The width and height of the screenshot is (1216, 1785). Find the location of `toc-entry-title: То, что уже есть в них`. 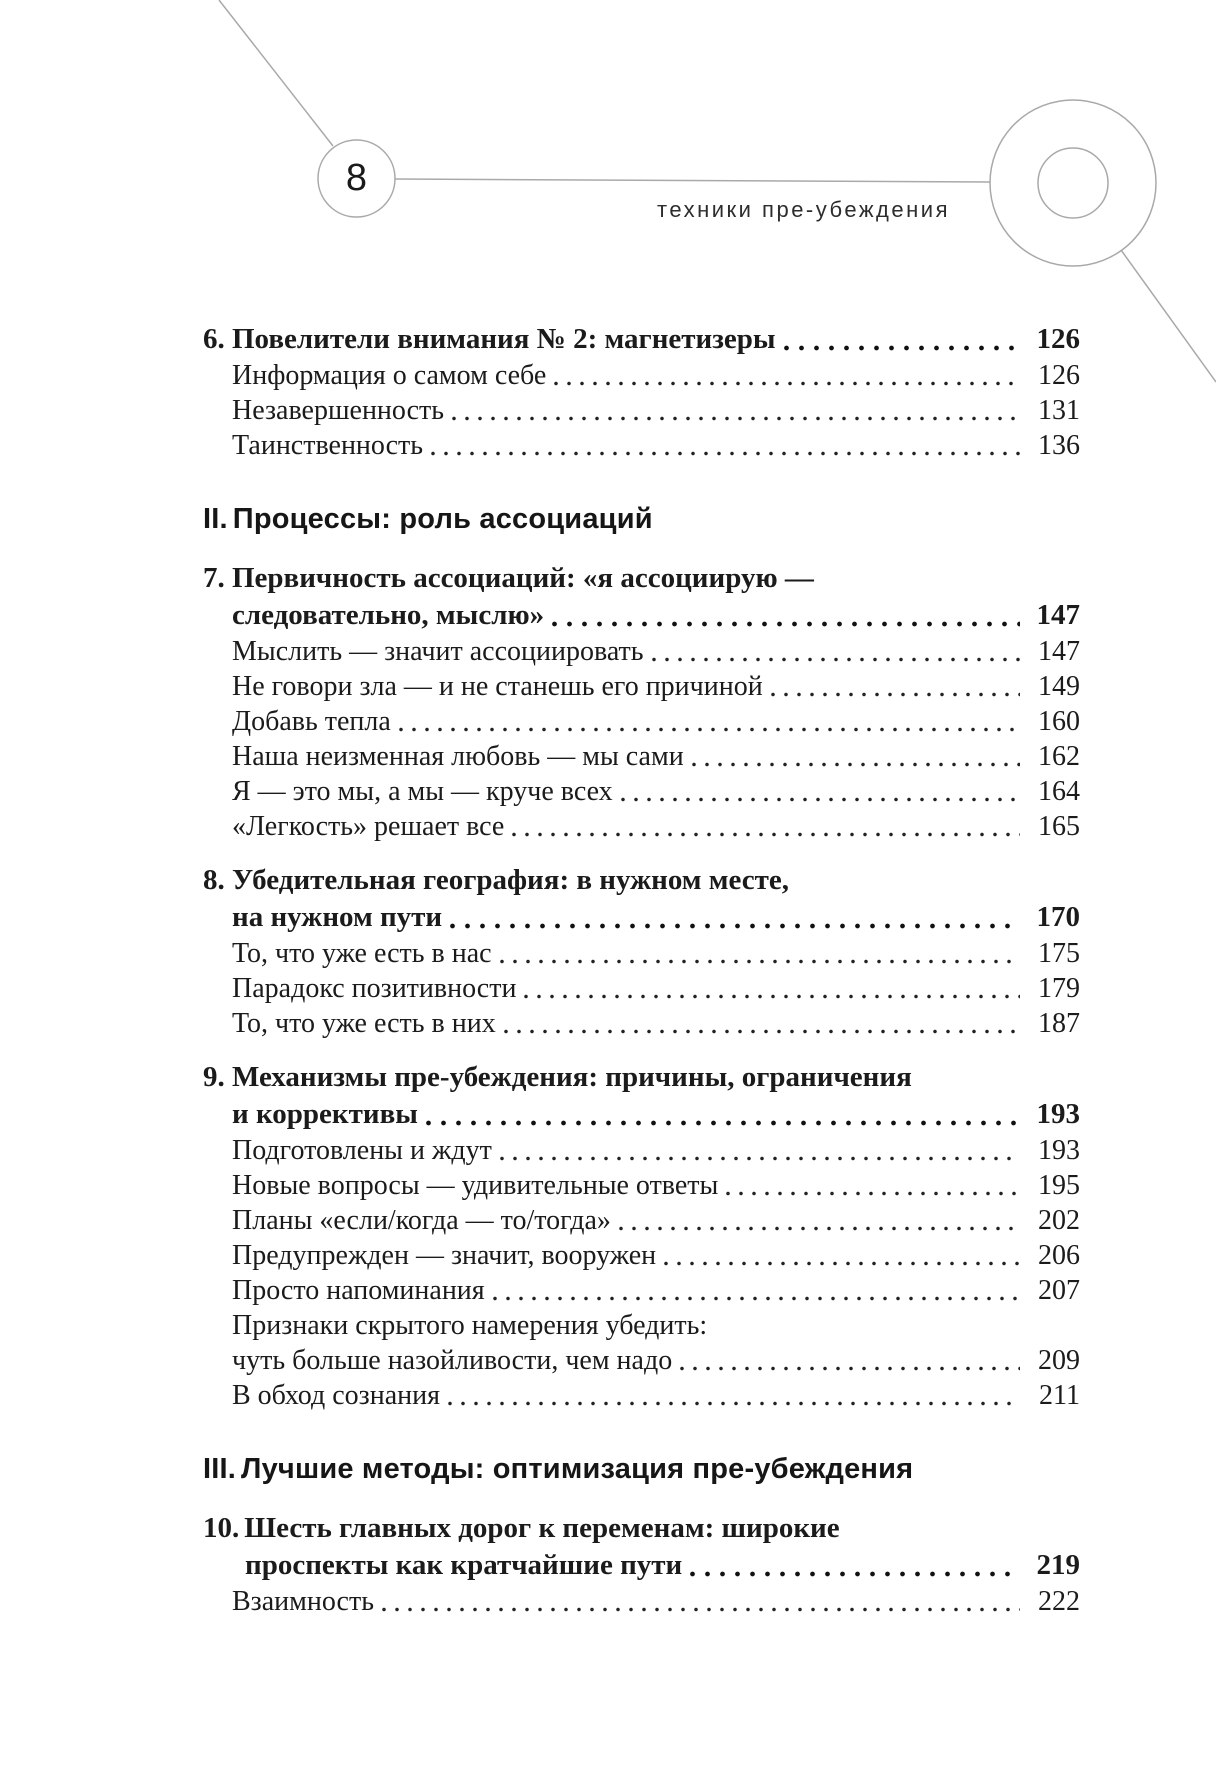

toc-entry-title: То, что уже есть в них is located at coordinates (364, 1023).